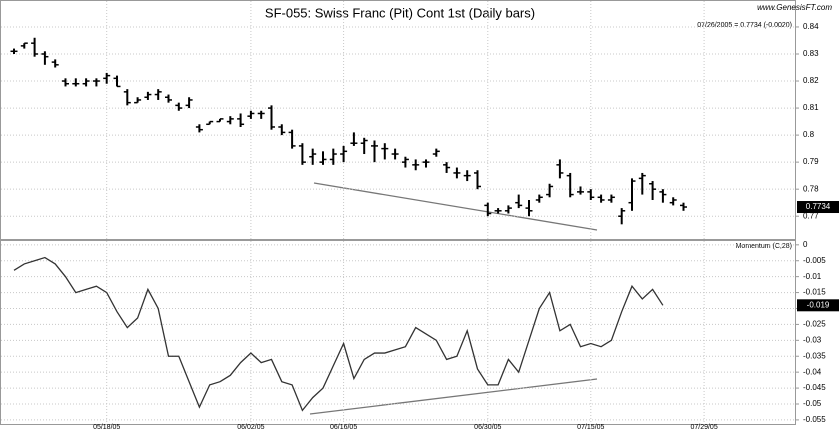 The image size is (840, 430). Describe the element at coordinates (805, 244) in the screenshot. I see `y-tick-label: 0` at that location.